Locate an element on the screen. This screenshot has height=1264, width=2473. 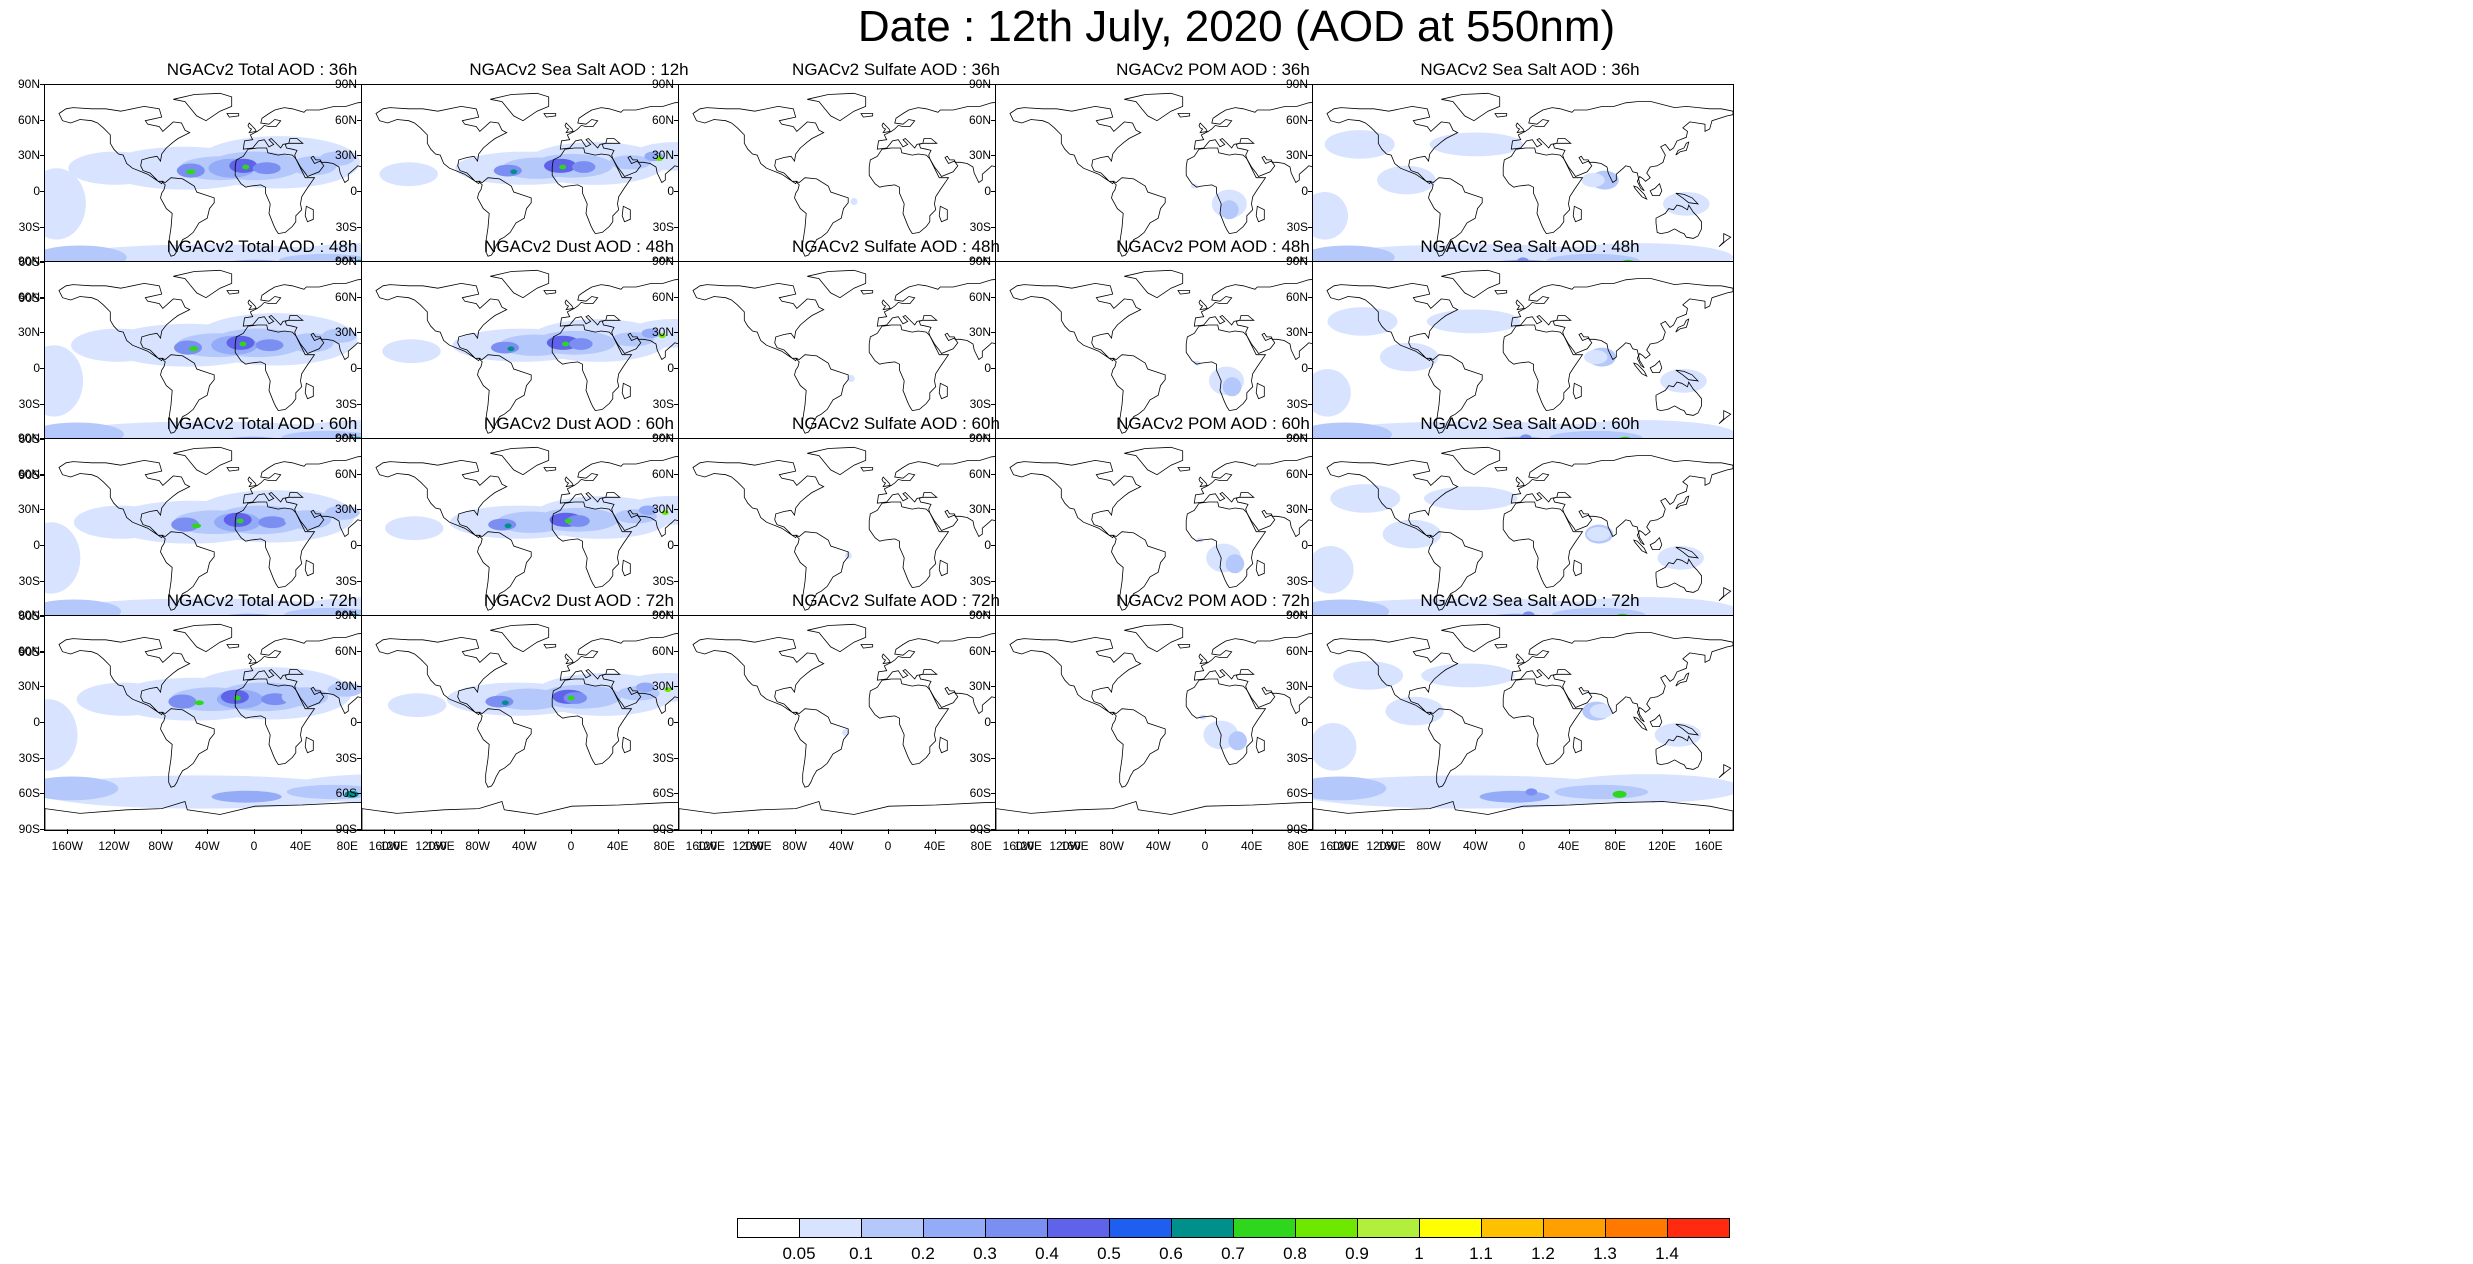
colorbar-label: 0.5 is located at coordinates (1109, 1253).